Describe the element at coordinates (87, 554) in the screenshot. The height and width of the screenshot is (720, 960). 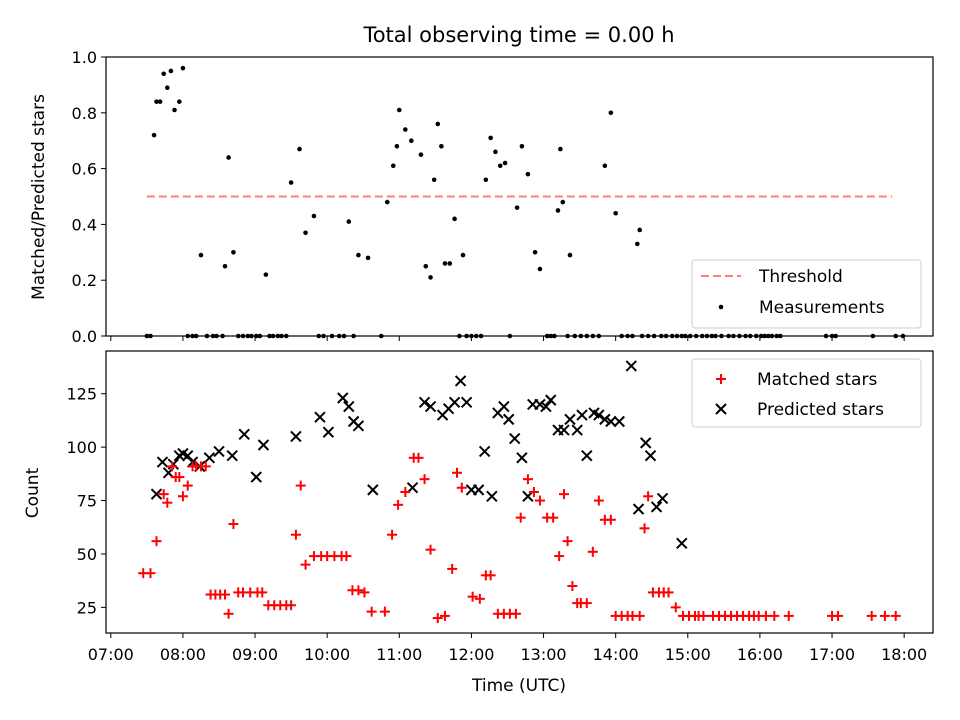
I see `bottom-y-tick-label: 50` at that location.